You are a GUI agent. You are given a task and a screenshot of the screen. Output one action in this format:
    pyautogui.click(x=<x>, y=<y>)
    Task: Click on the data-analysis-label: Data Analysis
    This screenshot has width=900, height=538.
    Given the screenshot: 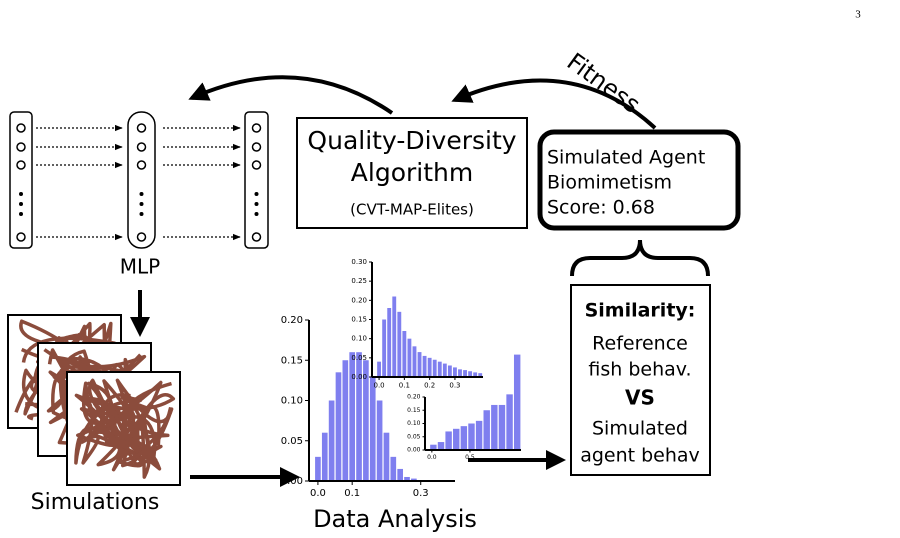 What is the action you would take?
    pyautogui.click(x=395, y=519)
    